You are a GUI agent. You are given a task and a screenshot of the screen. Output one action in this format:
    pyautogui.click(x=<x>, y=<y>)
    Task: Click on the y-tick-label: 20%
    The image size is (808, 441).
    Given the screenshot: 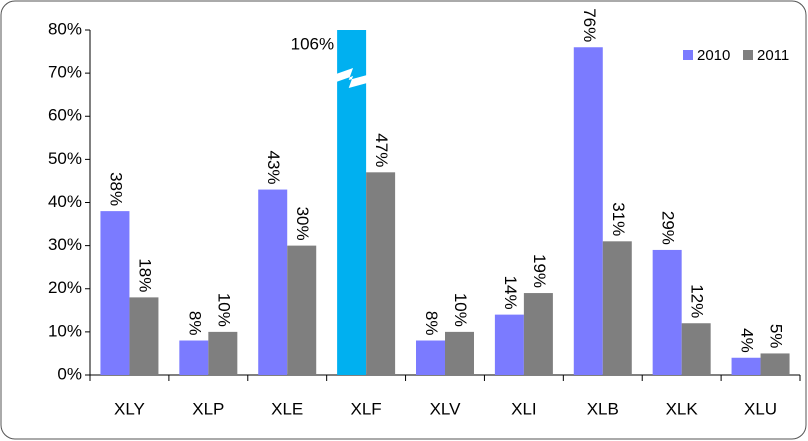 What is the action you would take?
    pyautogui.click(x=65, y=287)
    